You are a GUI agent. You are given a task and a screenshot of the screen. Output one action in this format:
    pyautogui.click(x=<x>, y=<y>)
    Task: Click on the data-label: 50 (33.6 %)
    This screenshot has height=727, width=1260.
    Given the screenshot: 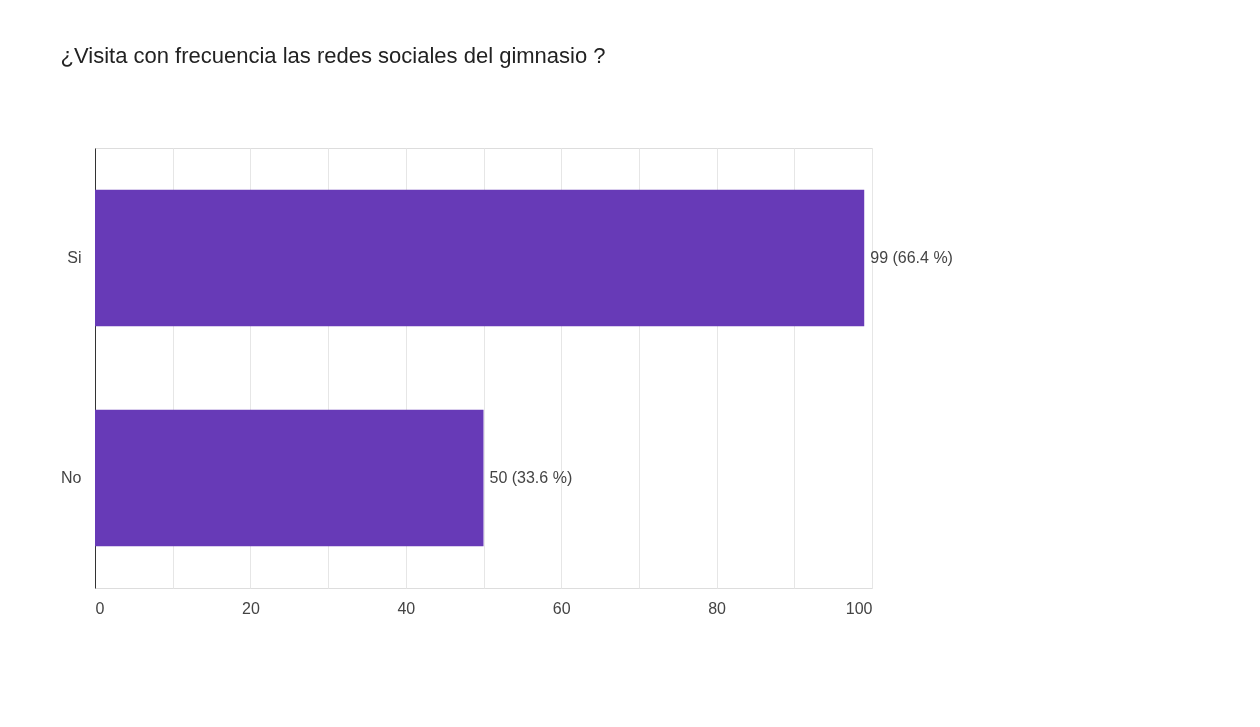 What is the action you would take?
    pyautogui.click(x=531, y=477)
    